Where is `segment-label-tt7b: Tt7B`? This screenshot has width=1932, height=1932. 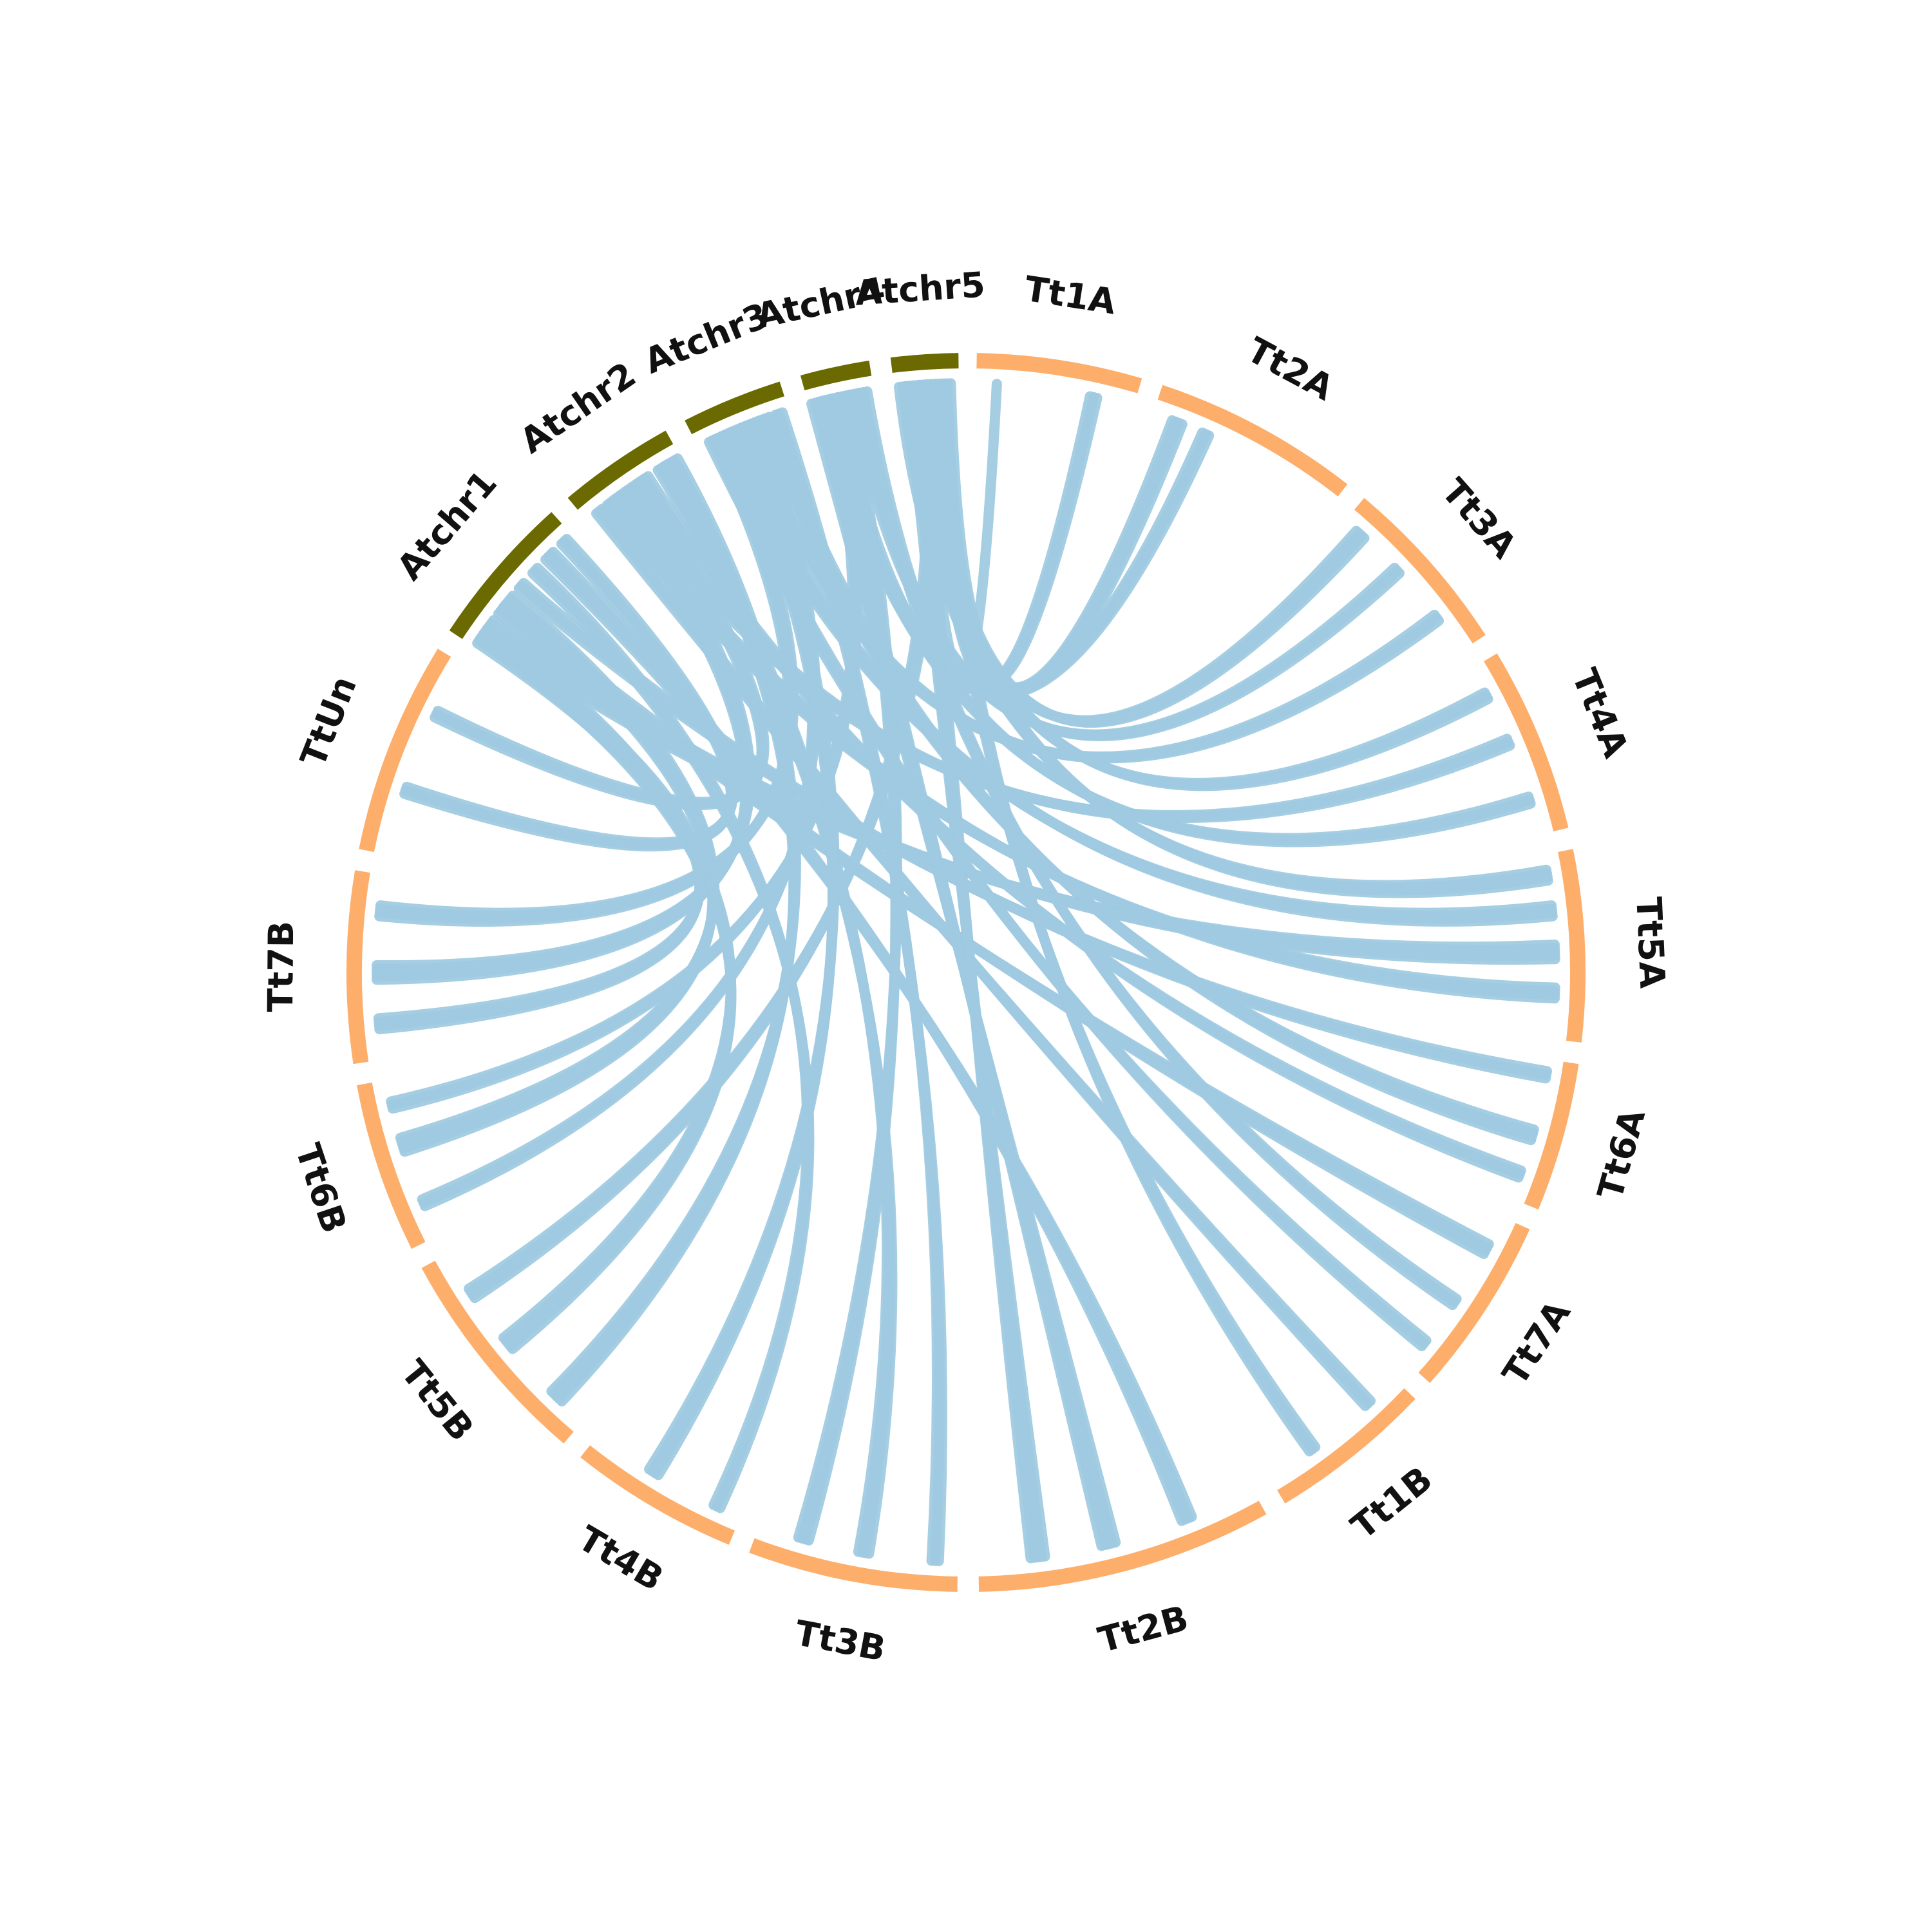 segment-label-tt7b: Tt7B is located at coordinates (280, 967).